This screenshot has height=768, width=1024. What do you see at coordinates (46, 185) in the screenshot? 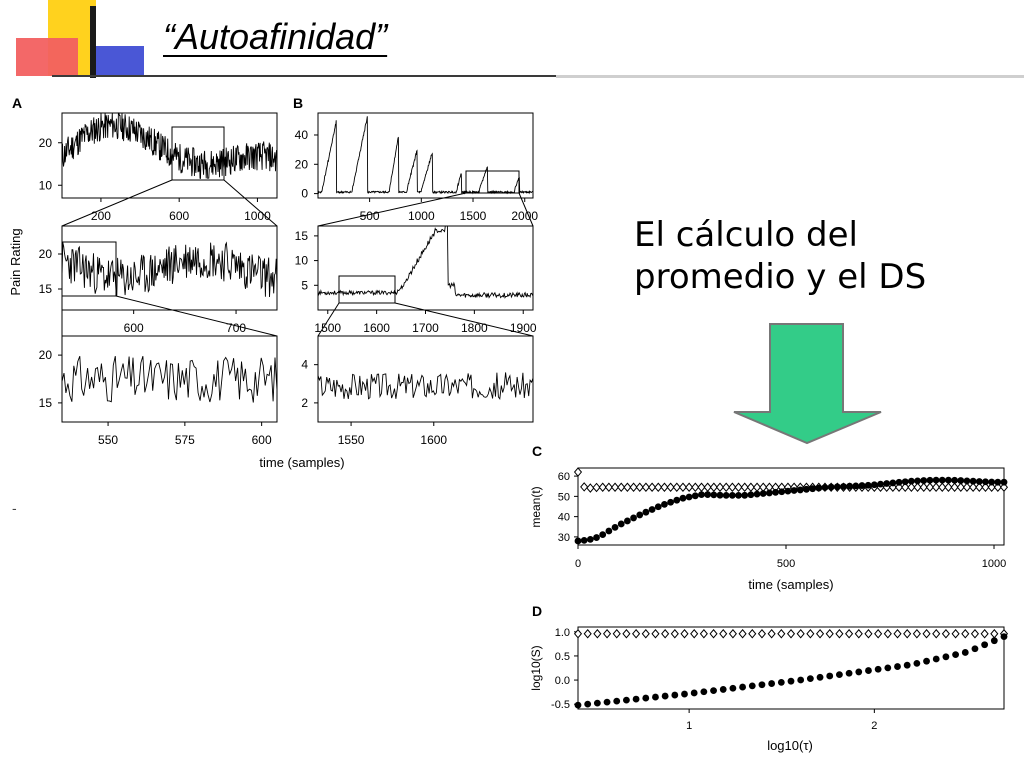
I see `panel-a-plot-1-ytick-label: 10` at bounding box center [46, 185].